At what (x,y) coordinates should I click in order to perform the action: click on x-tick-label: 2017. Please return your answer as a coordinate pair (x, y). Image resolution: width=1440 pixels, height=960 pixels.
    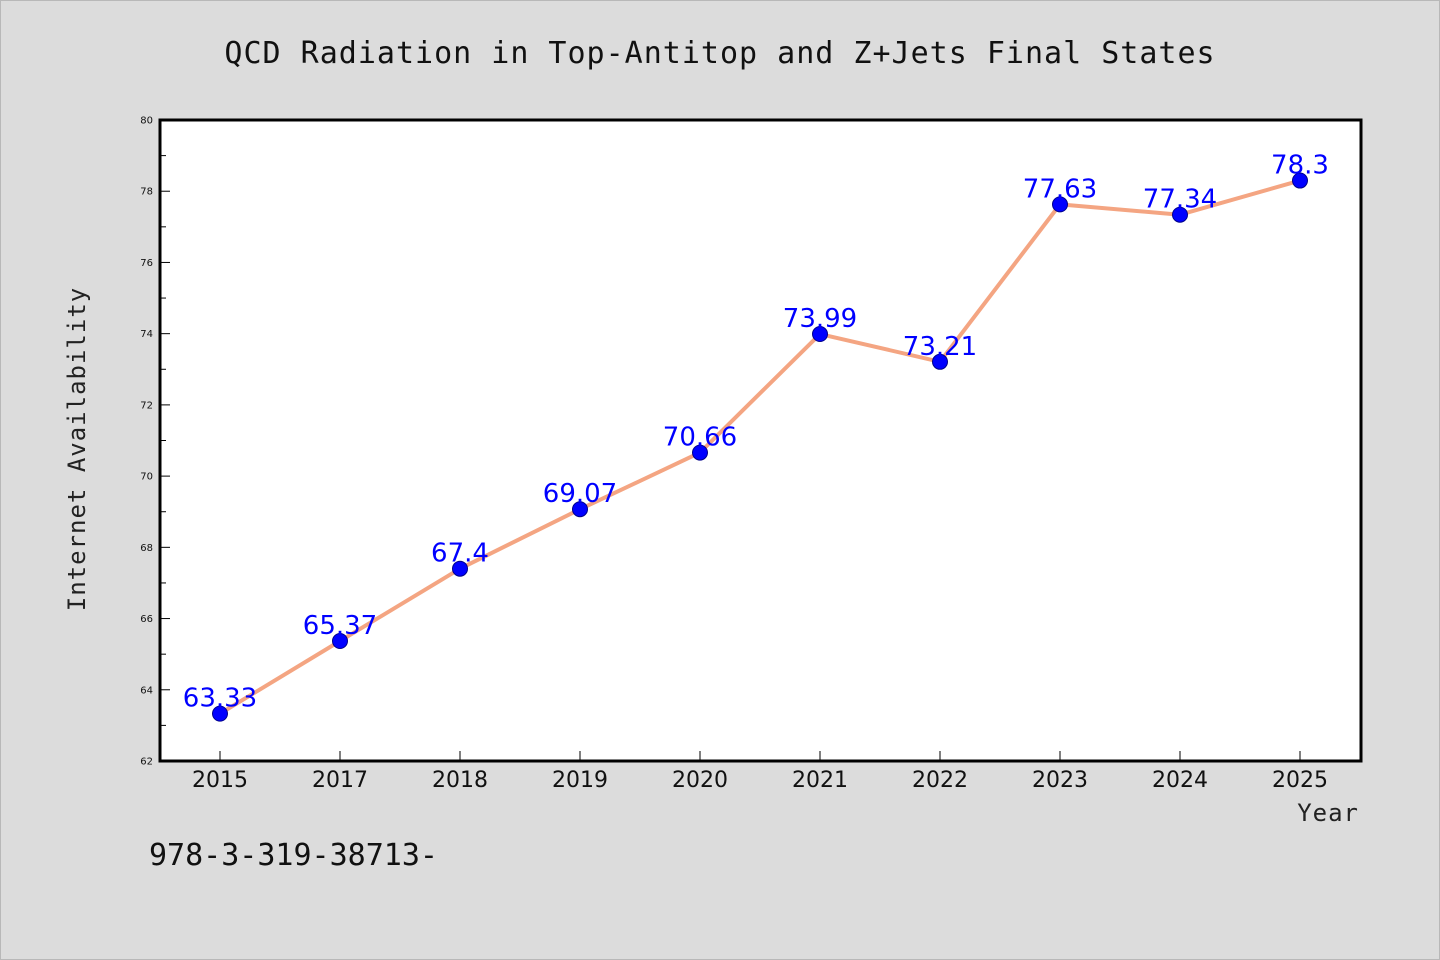
    Looking at the image, I should click on (340, 780).